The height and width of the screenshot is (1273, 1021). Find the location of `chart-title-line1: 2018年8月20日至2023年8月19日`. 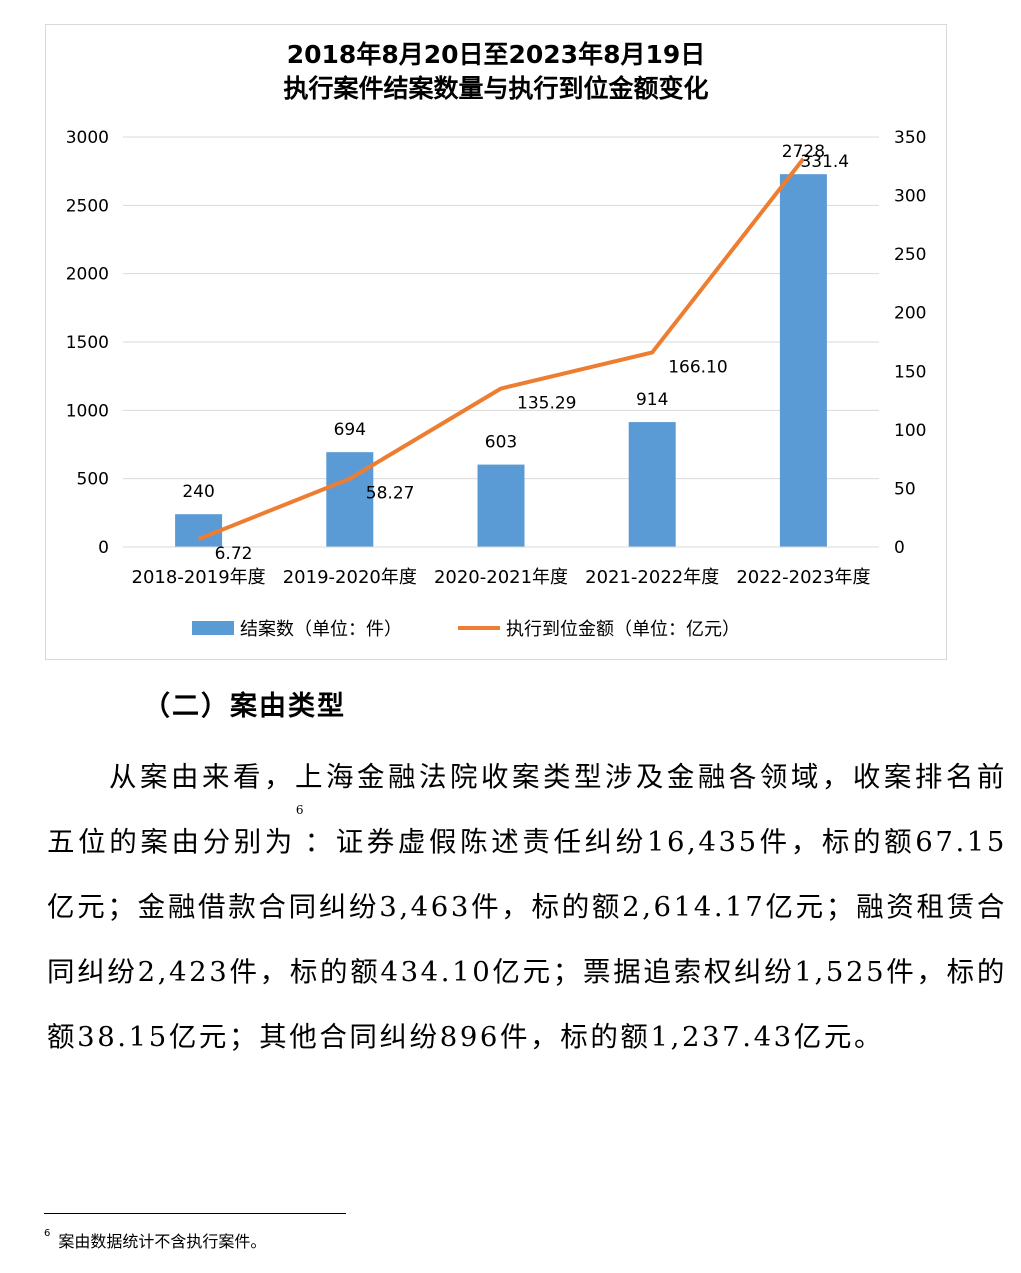

chart-title-line1: 2018年8月20日至2023年8月19日 is located at coordinates (496, 54).